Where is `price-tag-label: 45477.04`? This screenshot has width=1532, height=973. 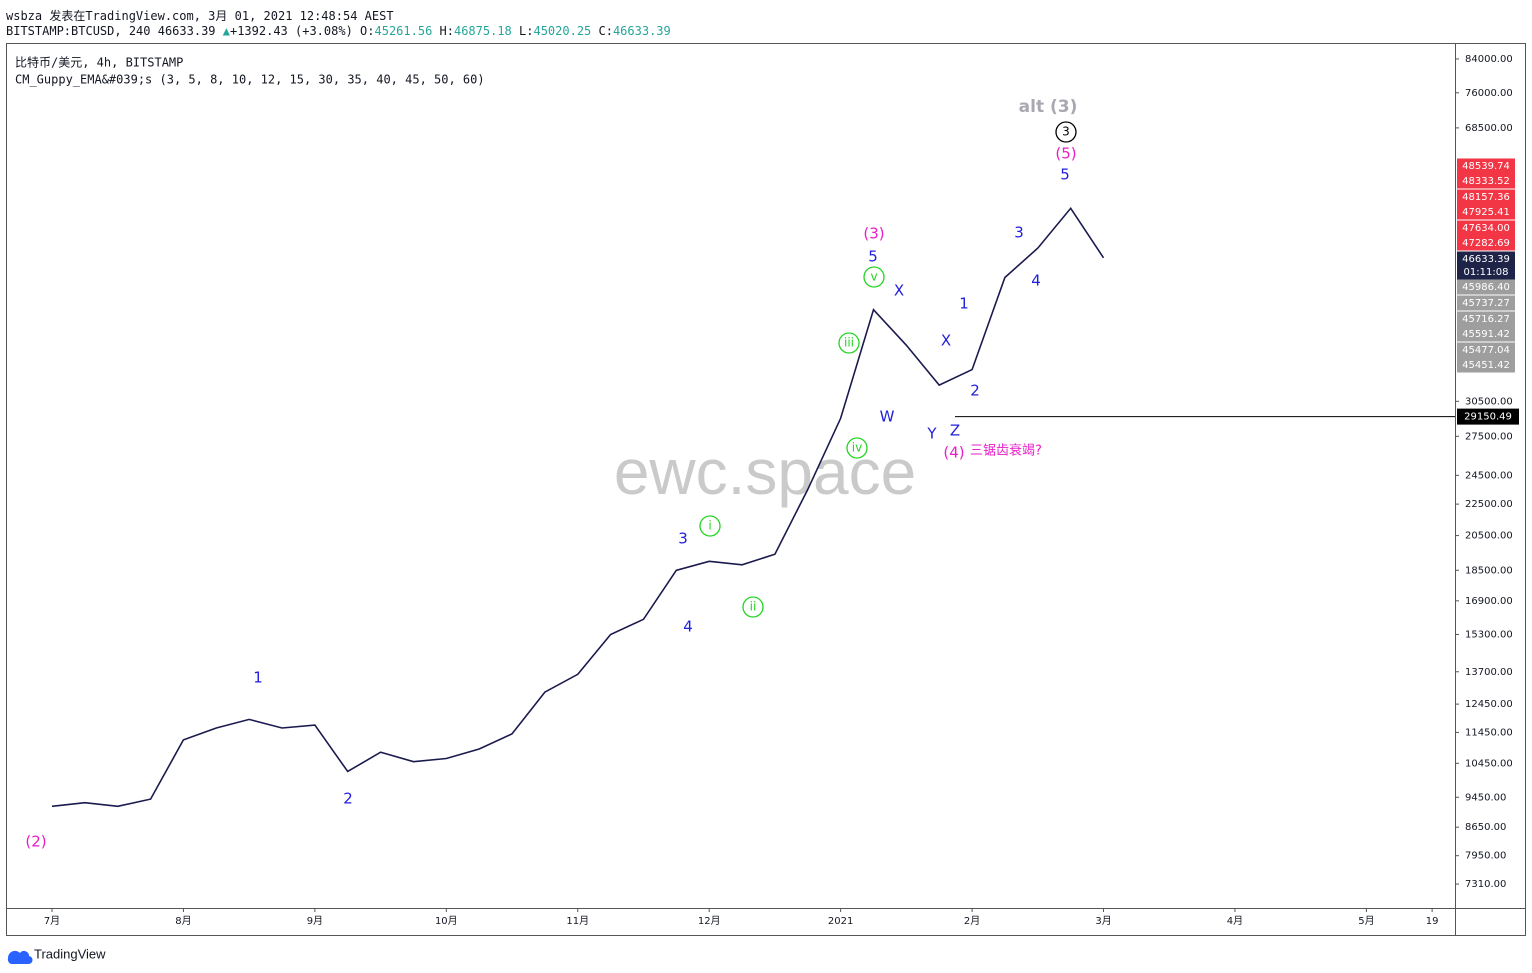 price-tag-label: 45477.04 is located at coordinates (1486, 350).